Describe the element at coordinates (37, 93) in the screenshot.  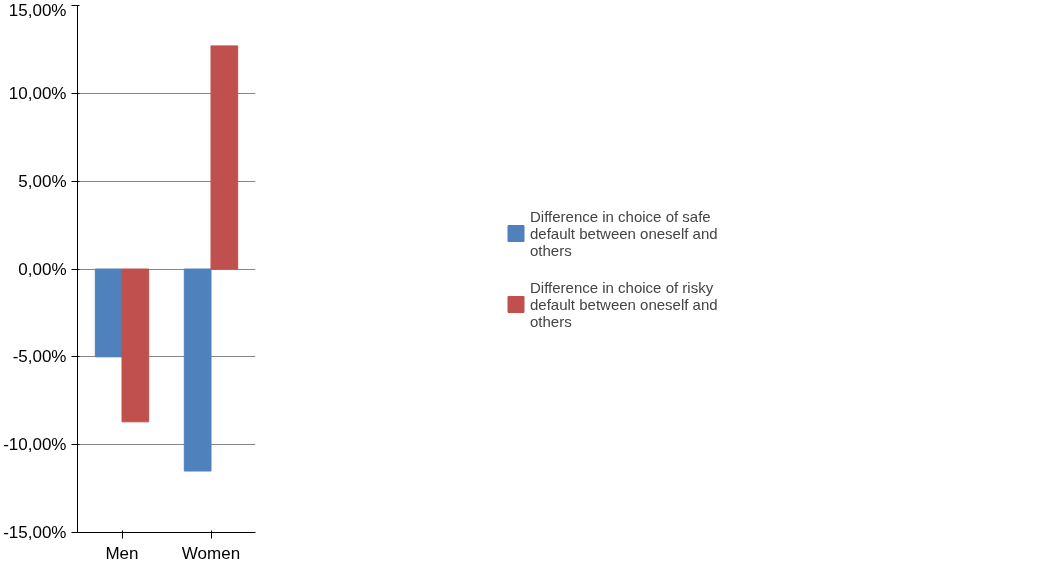
I see `y-tick-label: 10,00%` at that location.